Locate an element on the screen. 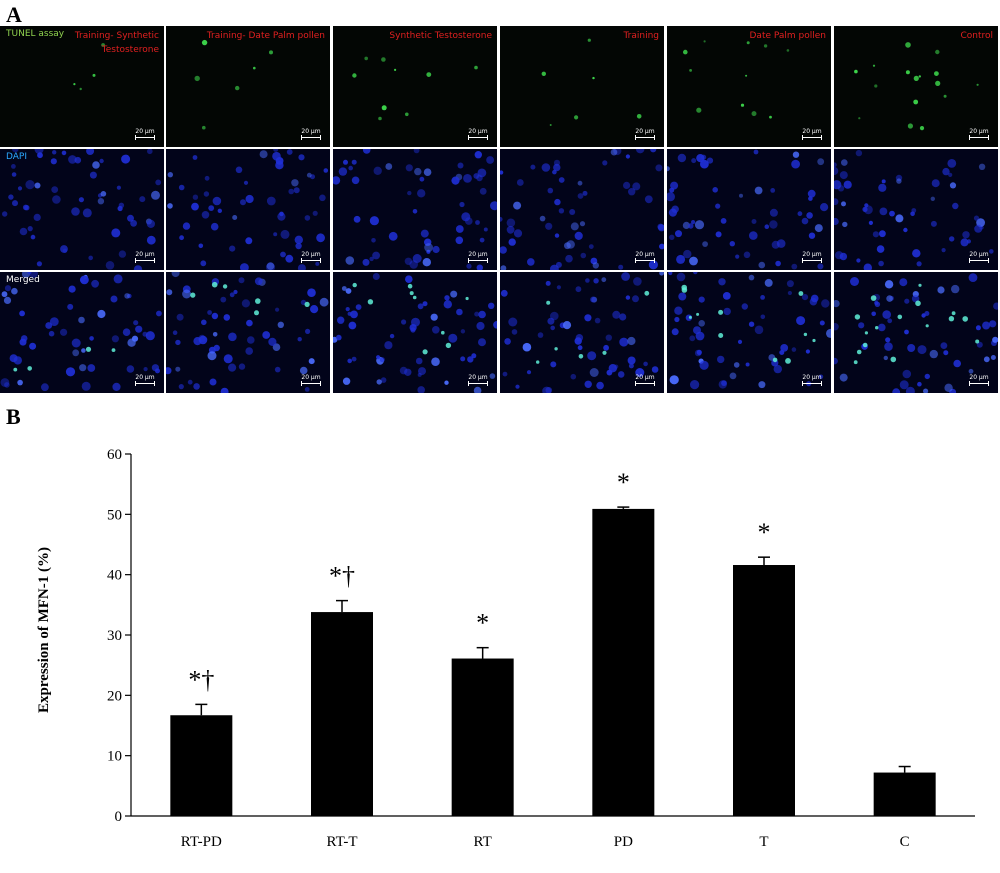 Image resolution: width=1000 pixels, height=873 pixels. scale-bar-label: 20 μm is located at coordinates (645, 131).